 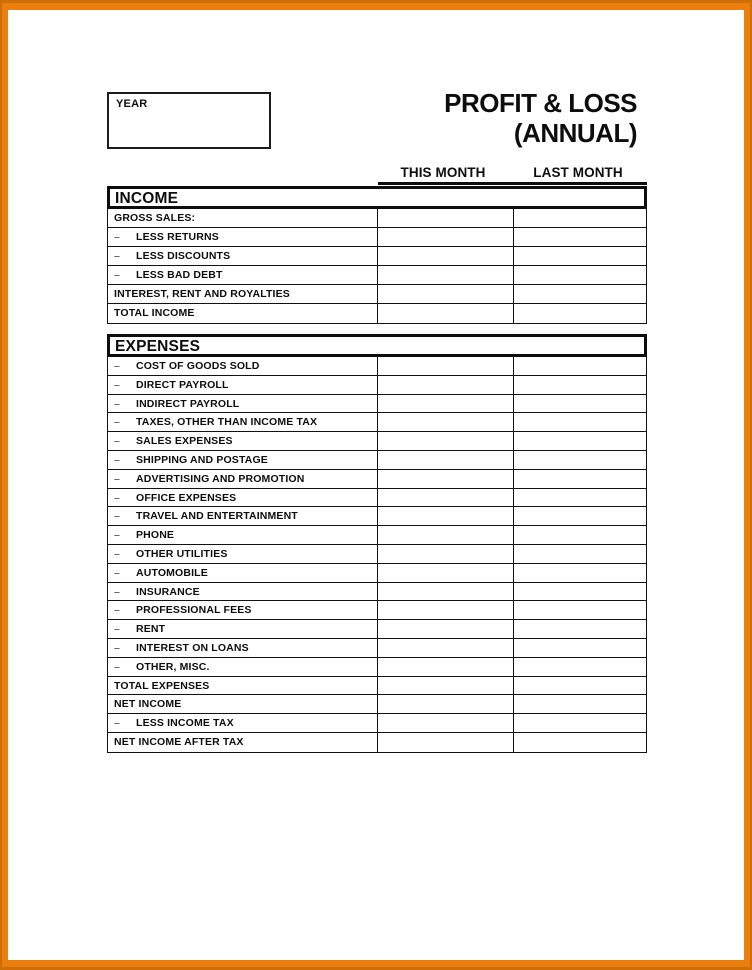 I want to click on row-label-text: INDIRECT PAYROLL, so click(x=188, y=403).